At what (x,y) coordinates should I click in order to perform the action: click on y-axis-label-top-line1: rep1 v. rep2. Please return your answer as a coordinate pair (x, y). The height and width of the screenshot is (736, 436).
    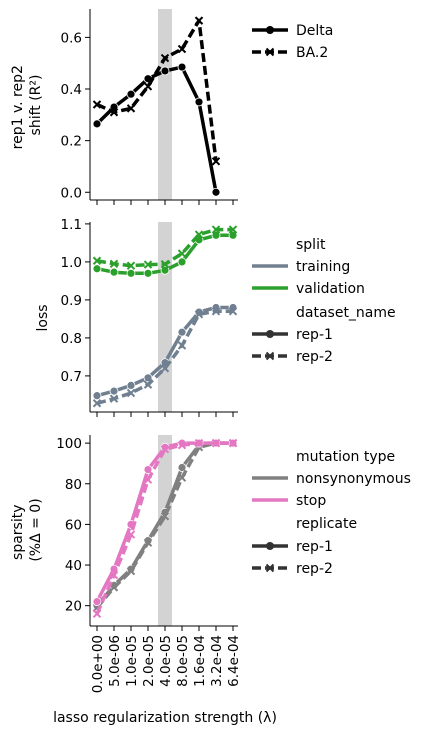
    Looking at the image, I should click on (18, 107).